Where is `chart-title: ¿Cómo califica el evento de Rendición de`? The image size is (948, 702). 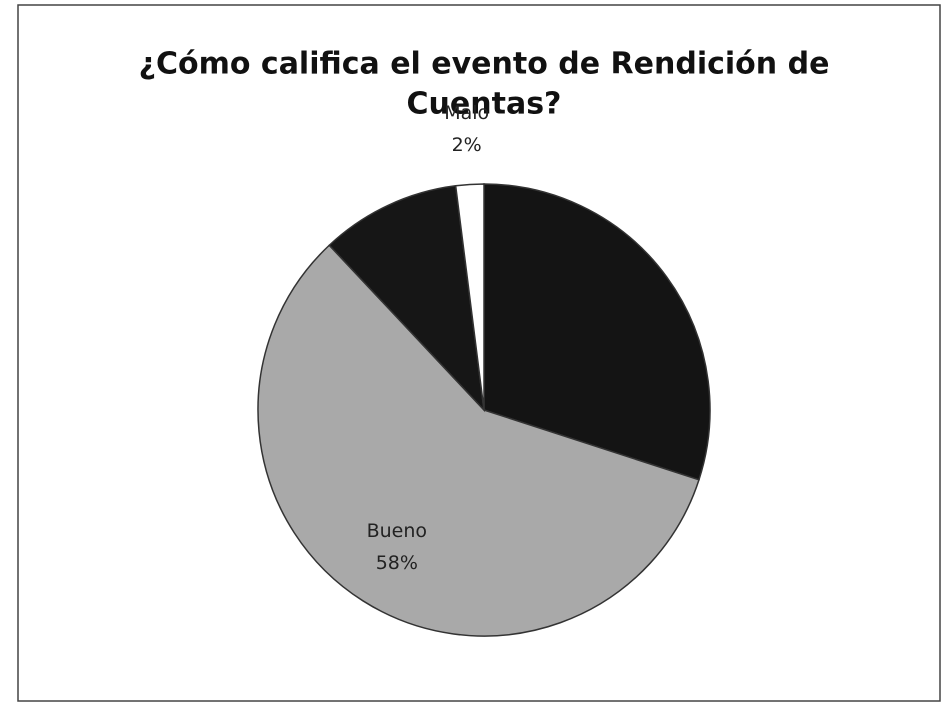
chart-title: ¿Cómo califica el evento de Rendición de is located at coordinates (484, 64).